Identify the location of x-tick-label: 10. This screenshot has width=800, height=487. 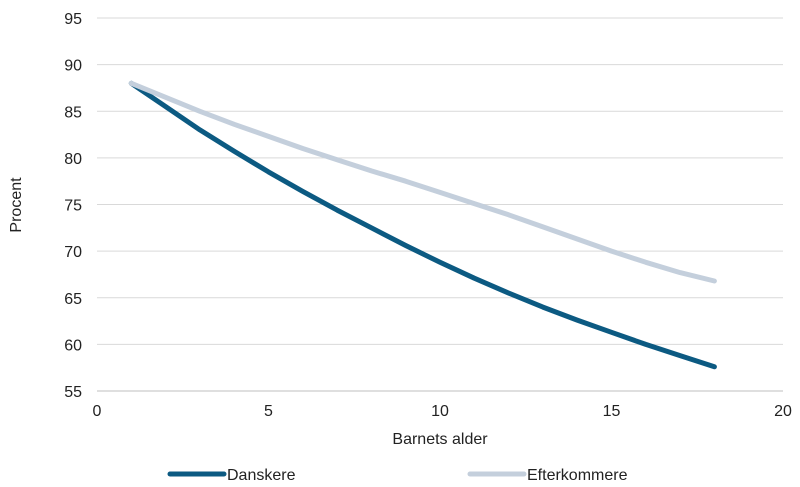
(440, 411).